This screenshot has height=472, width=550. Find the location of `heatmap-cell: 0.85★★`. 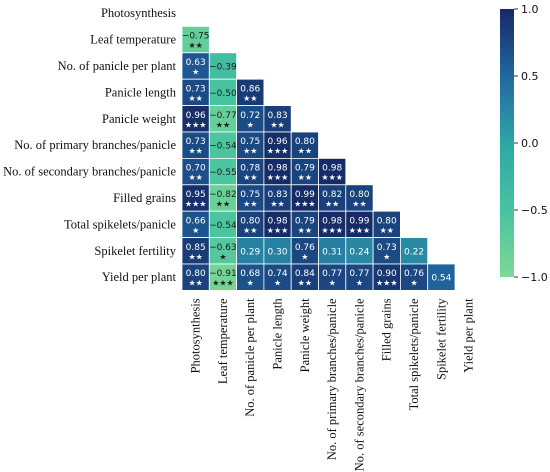

heatmap-cell: 0.85★★ is located at coordinates (195, 251).